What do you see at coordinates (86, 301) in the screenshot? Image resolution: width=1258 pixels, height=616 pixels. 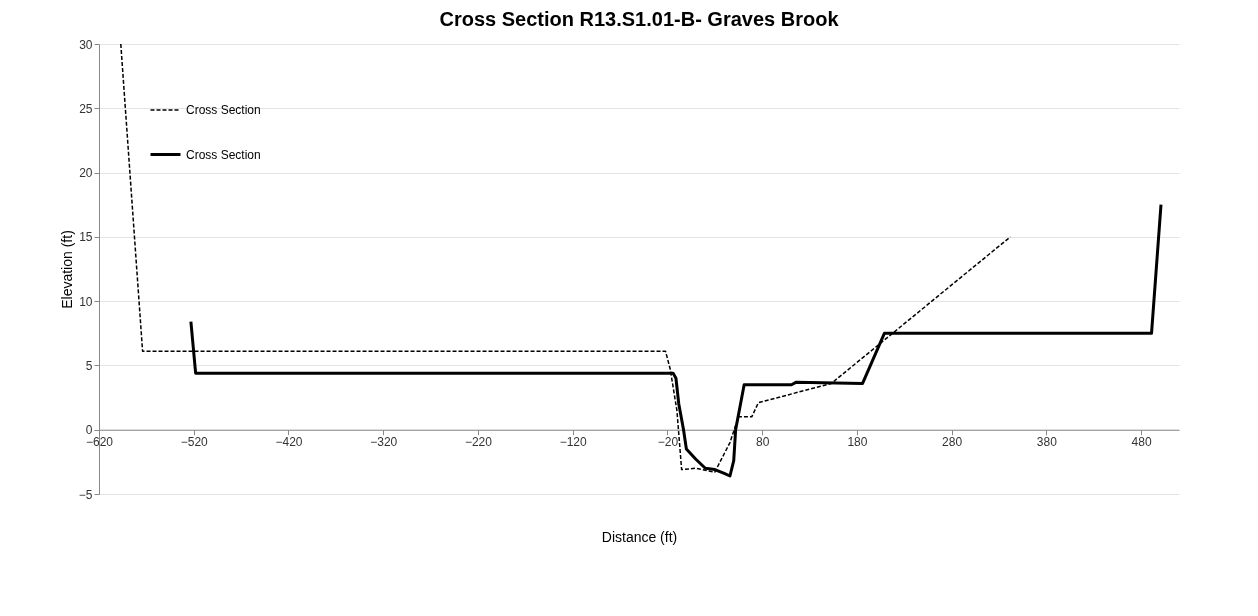 I see `y-tick-label: 10` at bounding box center [86, 301].